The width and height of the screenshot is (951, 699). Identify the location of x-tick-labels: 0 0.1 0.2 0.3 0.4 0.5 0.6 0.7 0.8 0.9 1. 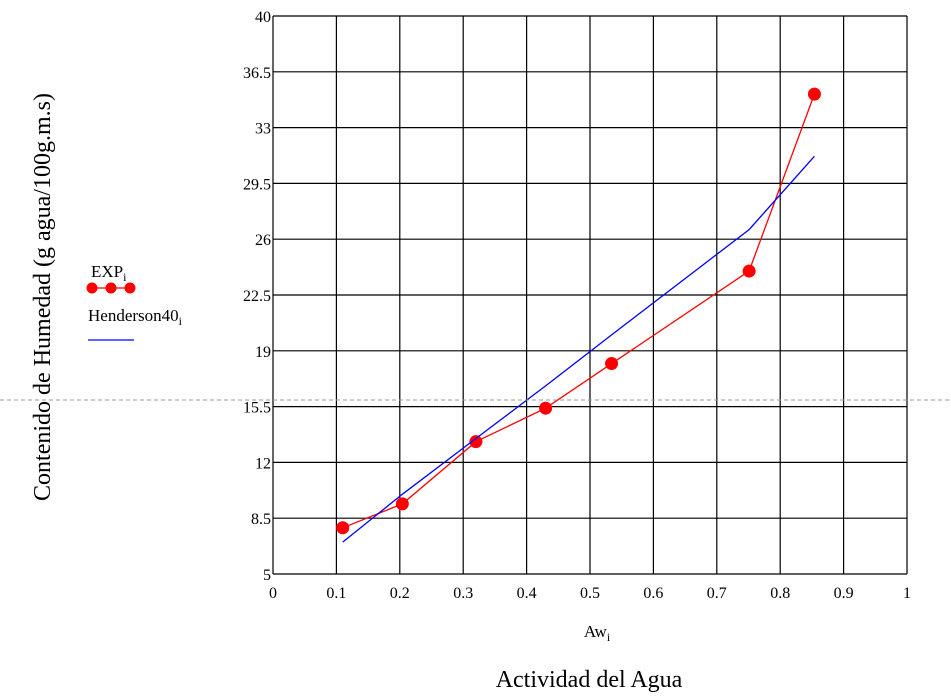
(590, 593).